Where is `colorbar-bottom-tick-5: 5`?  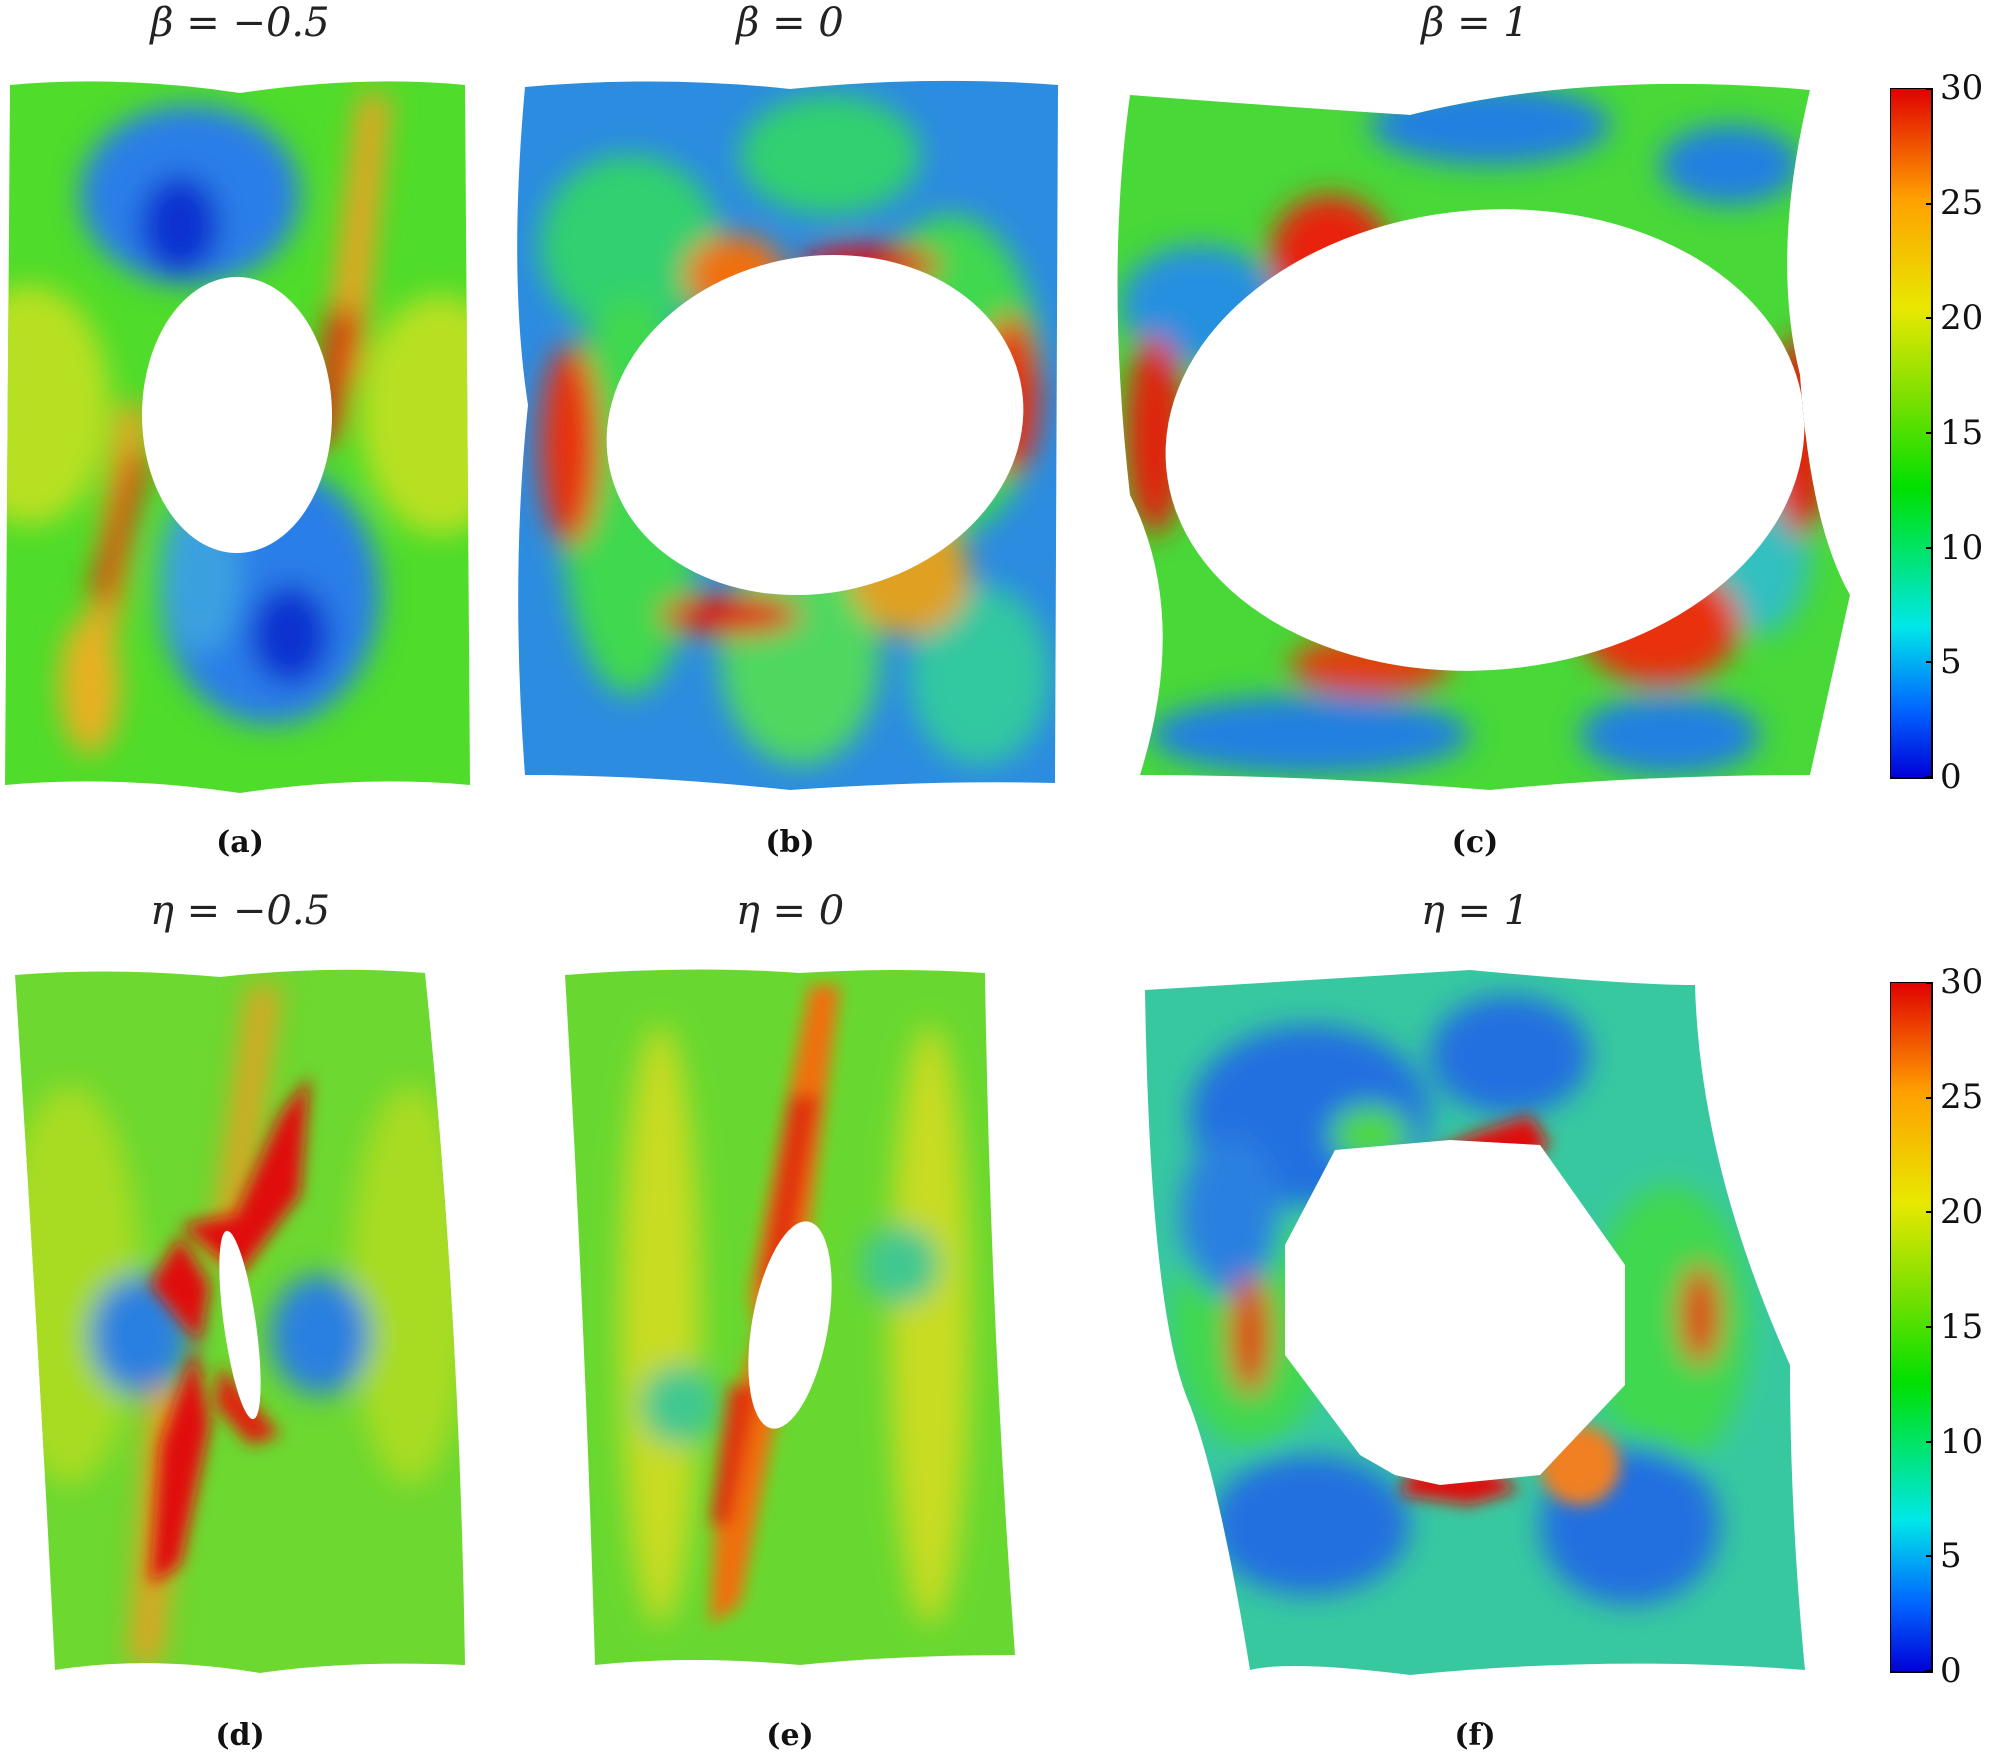 colorbar-bottom-tick-5: 5 is located at coordinates (1951, 1556).